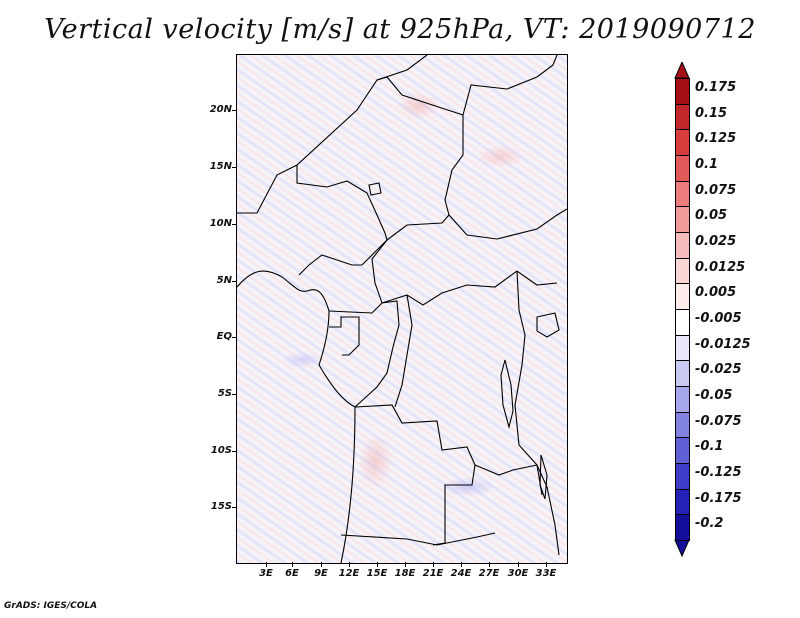 Image resolution: width=800 pixels, height=618 pixels. I want to click on colorbar-label: -0.005, so click(718, 318).